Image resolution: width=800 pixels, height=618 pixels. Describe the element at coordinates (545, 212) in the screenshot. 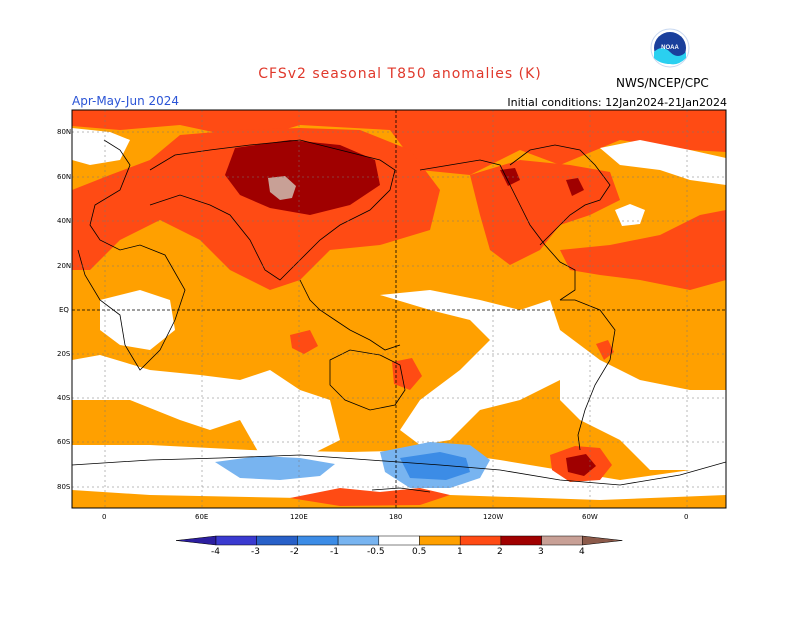

I see `warm-anomaly-north-america` at that location.